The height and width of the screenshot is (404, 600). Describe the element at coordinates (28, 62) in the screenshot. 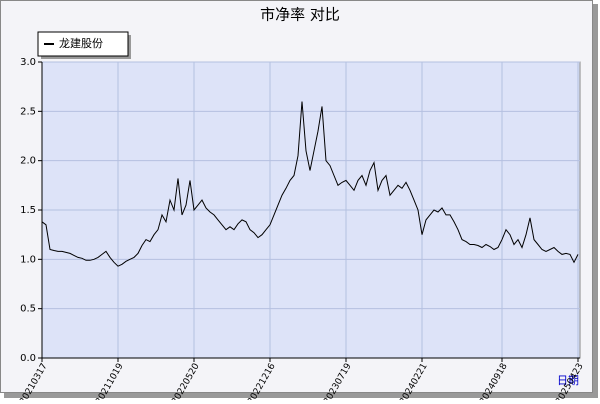

I see `y-tick-label: 3.0` at that location.